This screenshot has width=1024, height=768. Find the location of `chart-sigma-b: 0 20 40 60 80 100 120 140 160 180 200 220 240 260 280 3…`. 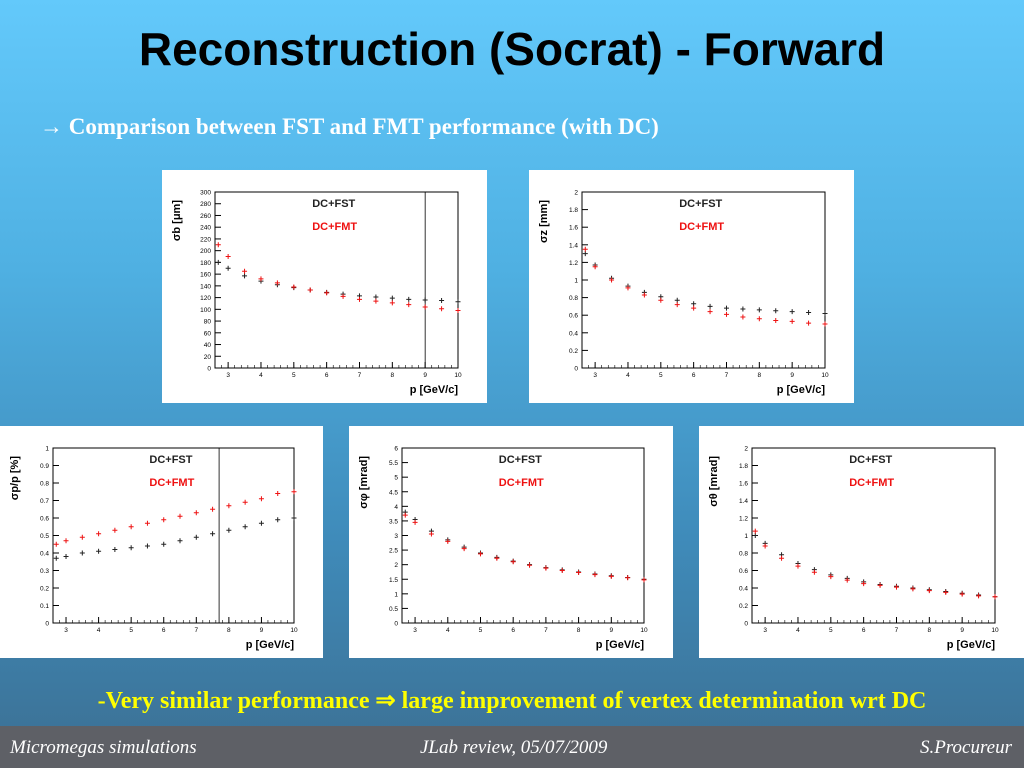

chart-sigma-b: 0 20 40 60 80 100 120 140 160 180 200 220 240 260 280 3… is located at coordinates (316, 293).